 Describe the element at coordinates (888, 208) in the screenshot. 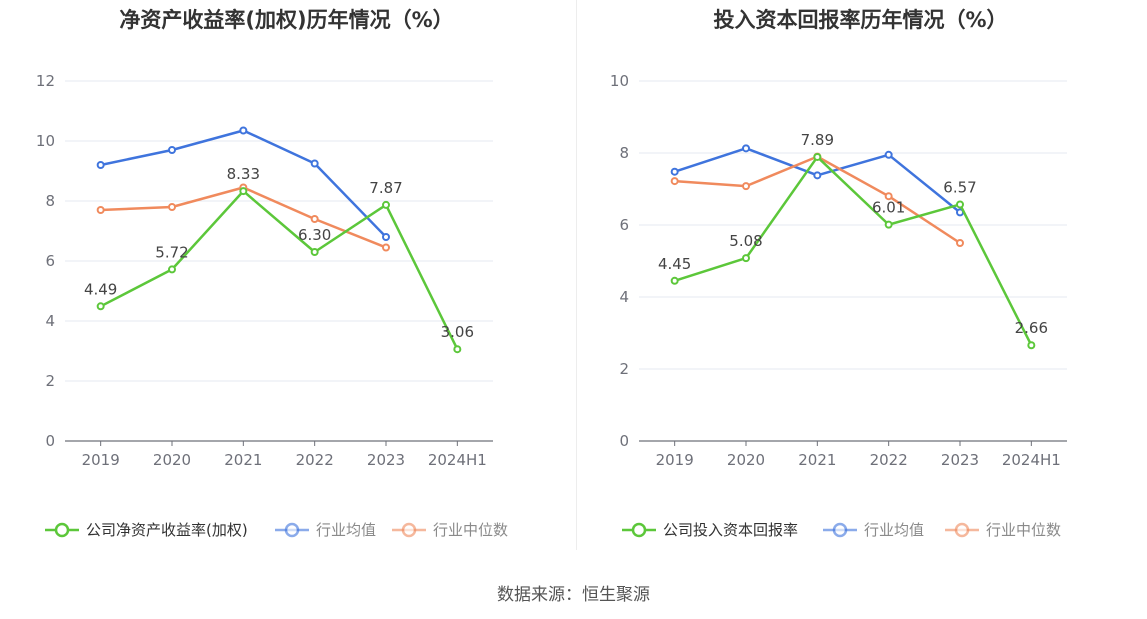

I see `data-label: 6.01` at that location.